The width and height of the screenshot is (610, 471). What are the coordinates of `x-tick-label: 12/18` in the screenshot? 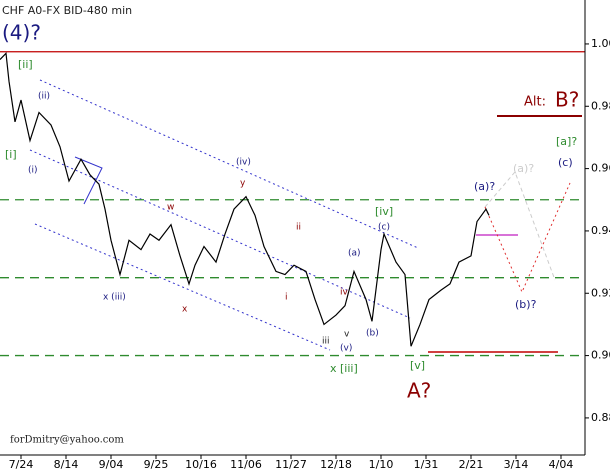 It's located at (336, 464).